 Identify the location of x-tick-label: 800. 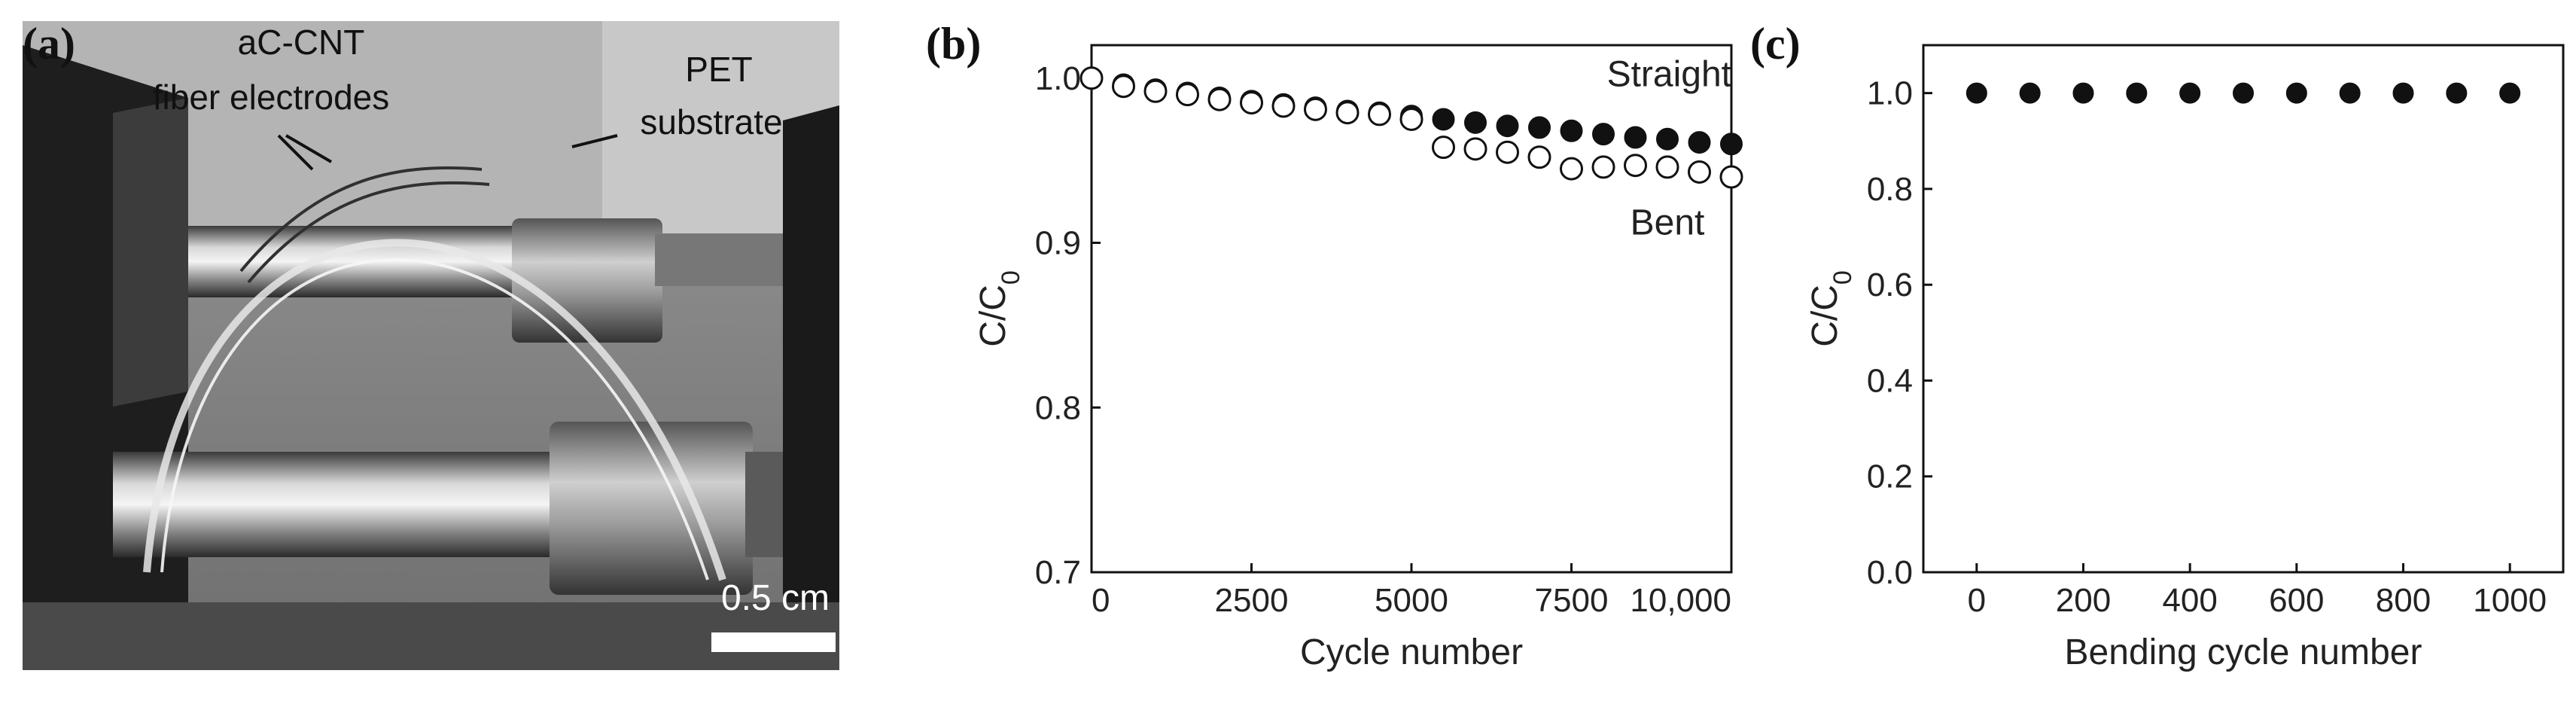
(2404, 600).